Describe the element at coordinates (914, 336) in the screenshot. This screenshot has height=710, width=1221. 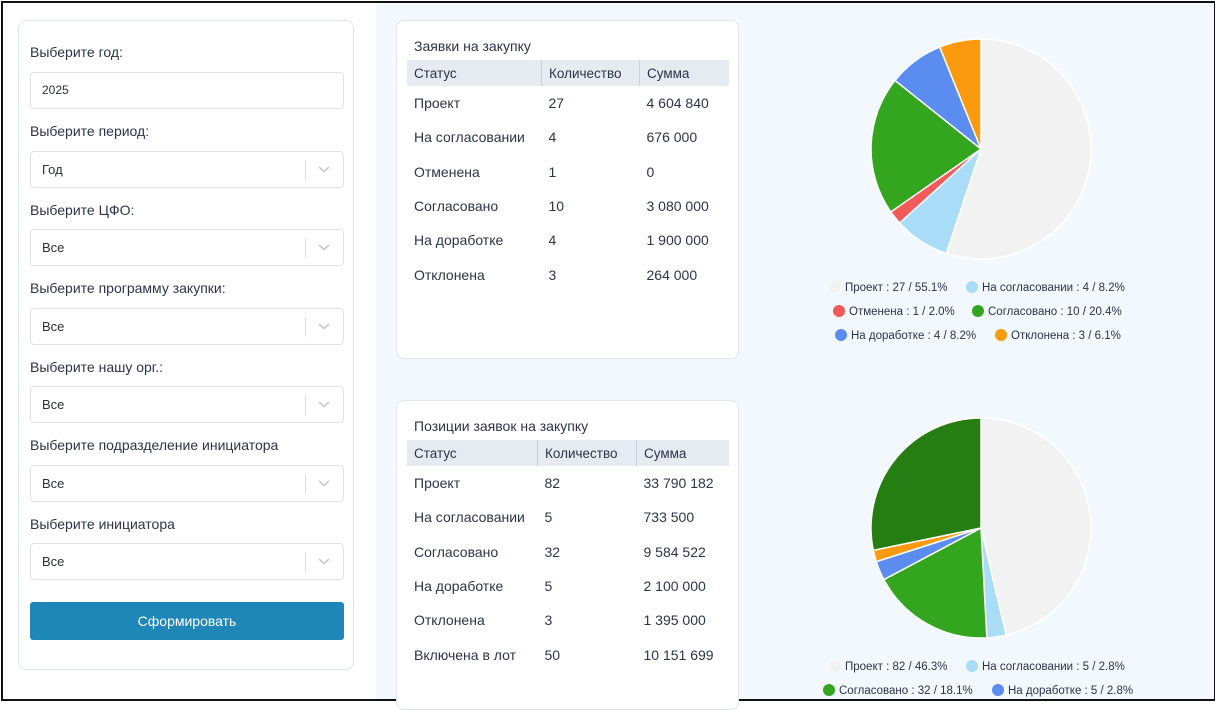
I see `legend-label: На доработке : 4 / 8.2%` at that location.